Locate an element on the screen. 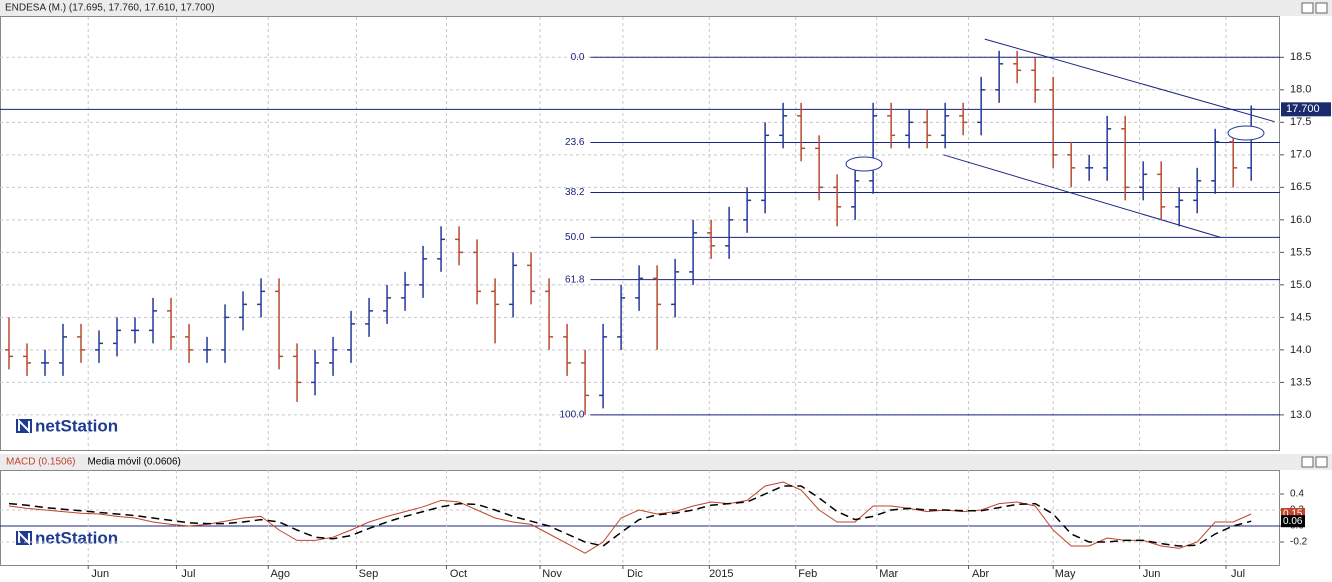  end-value-label: 0.06 is located at coordinates (1293, 521).